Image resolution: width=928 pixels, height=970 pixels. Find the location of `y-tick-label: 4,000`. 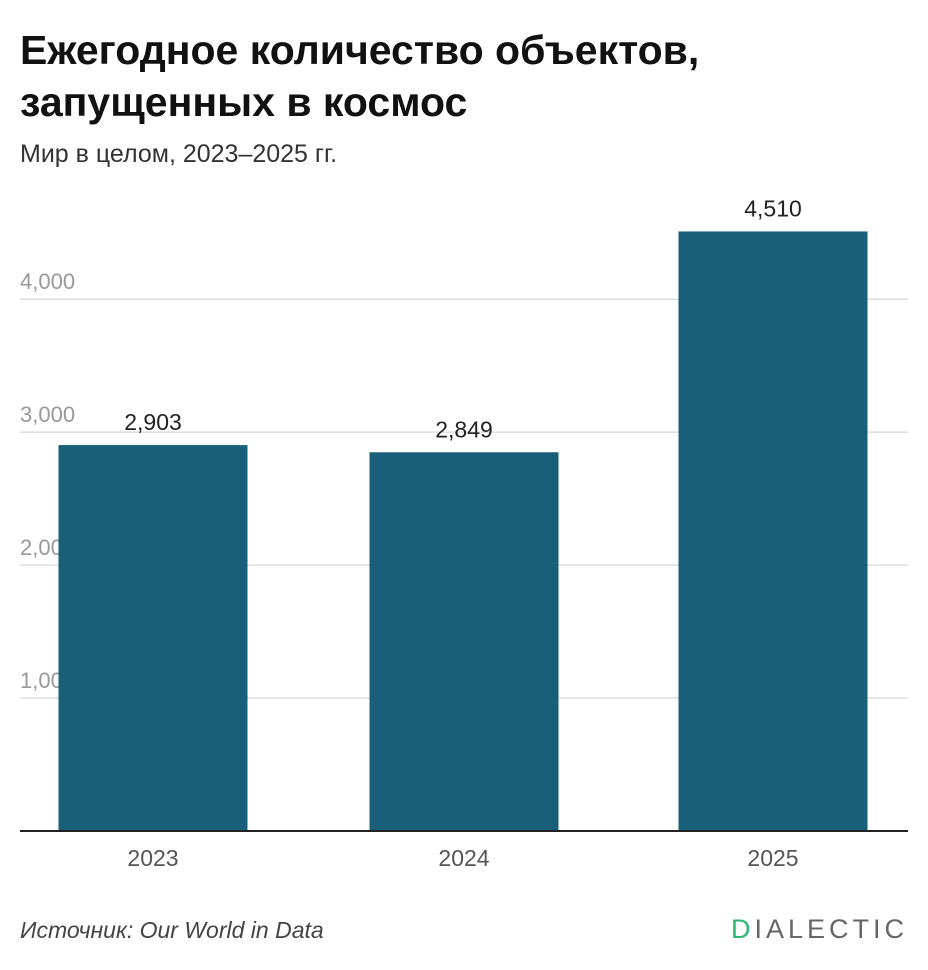

y-tick-label: 4,000 is located at coordinates (47, 281).